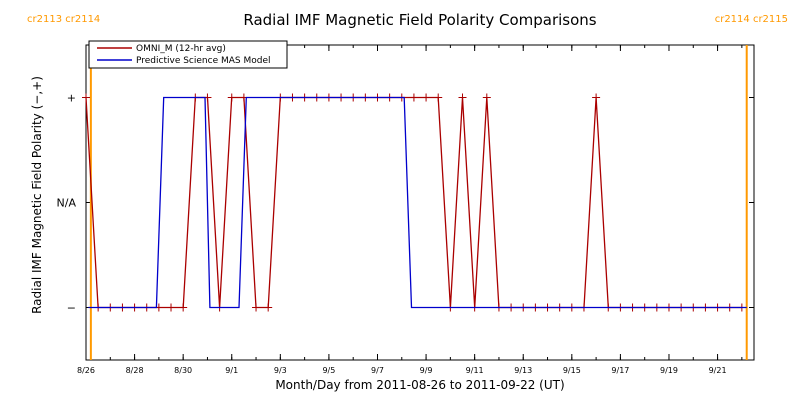 This screenshot has height=400, width=800. Describe the element at coordinates (231, 370) in the screenshot. I see `x-tick-label: 9/1` at that location.